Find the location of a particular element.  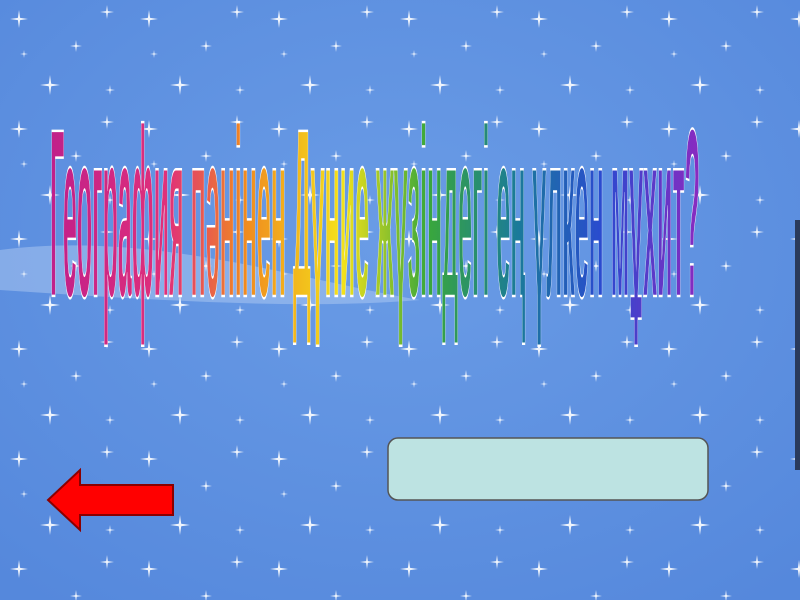

edge-strip is located at coordinates (797, 345).